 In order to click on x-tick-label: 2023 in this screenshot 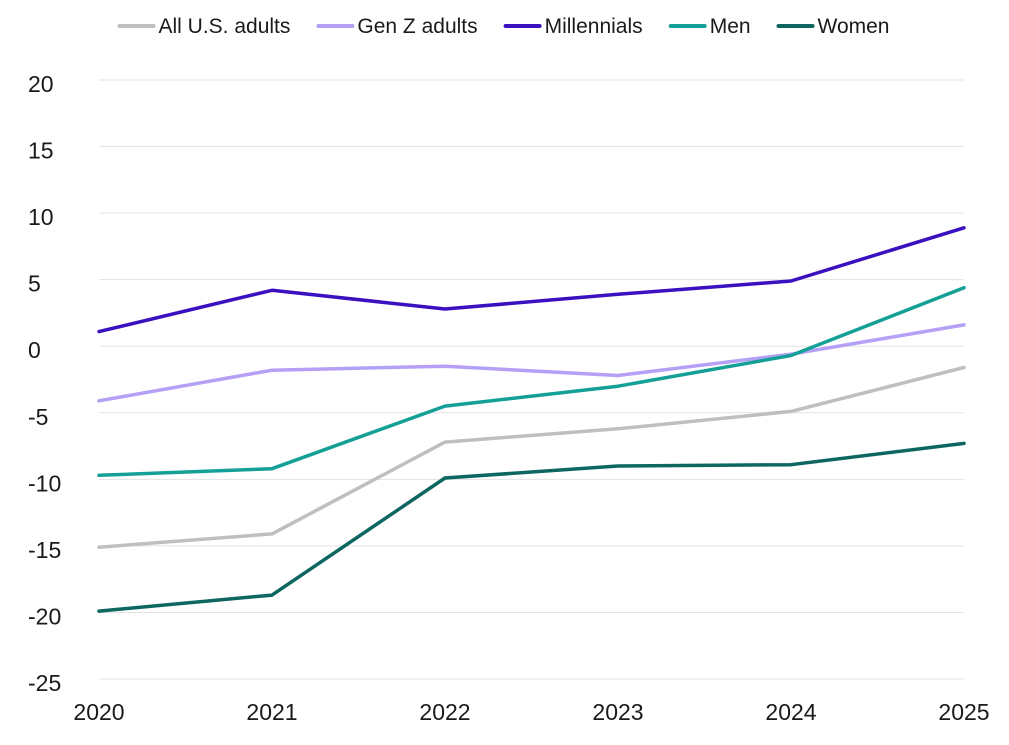, I will do `click(617, 712)`.